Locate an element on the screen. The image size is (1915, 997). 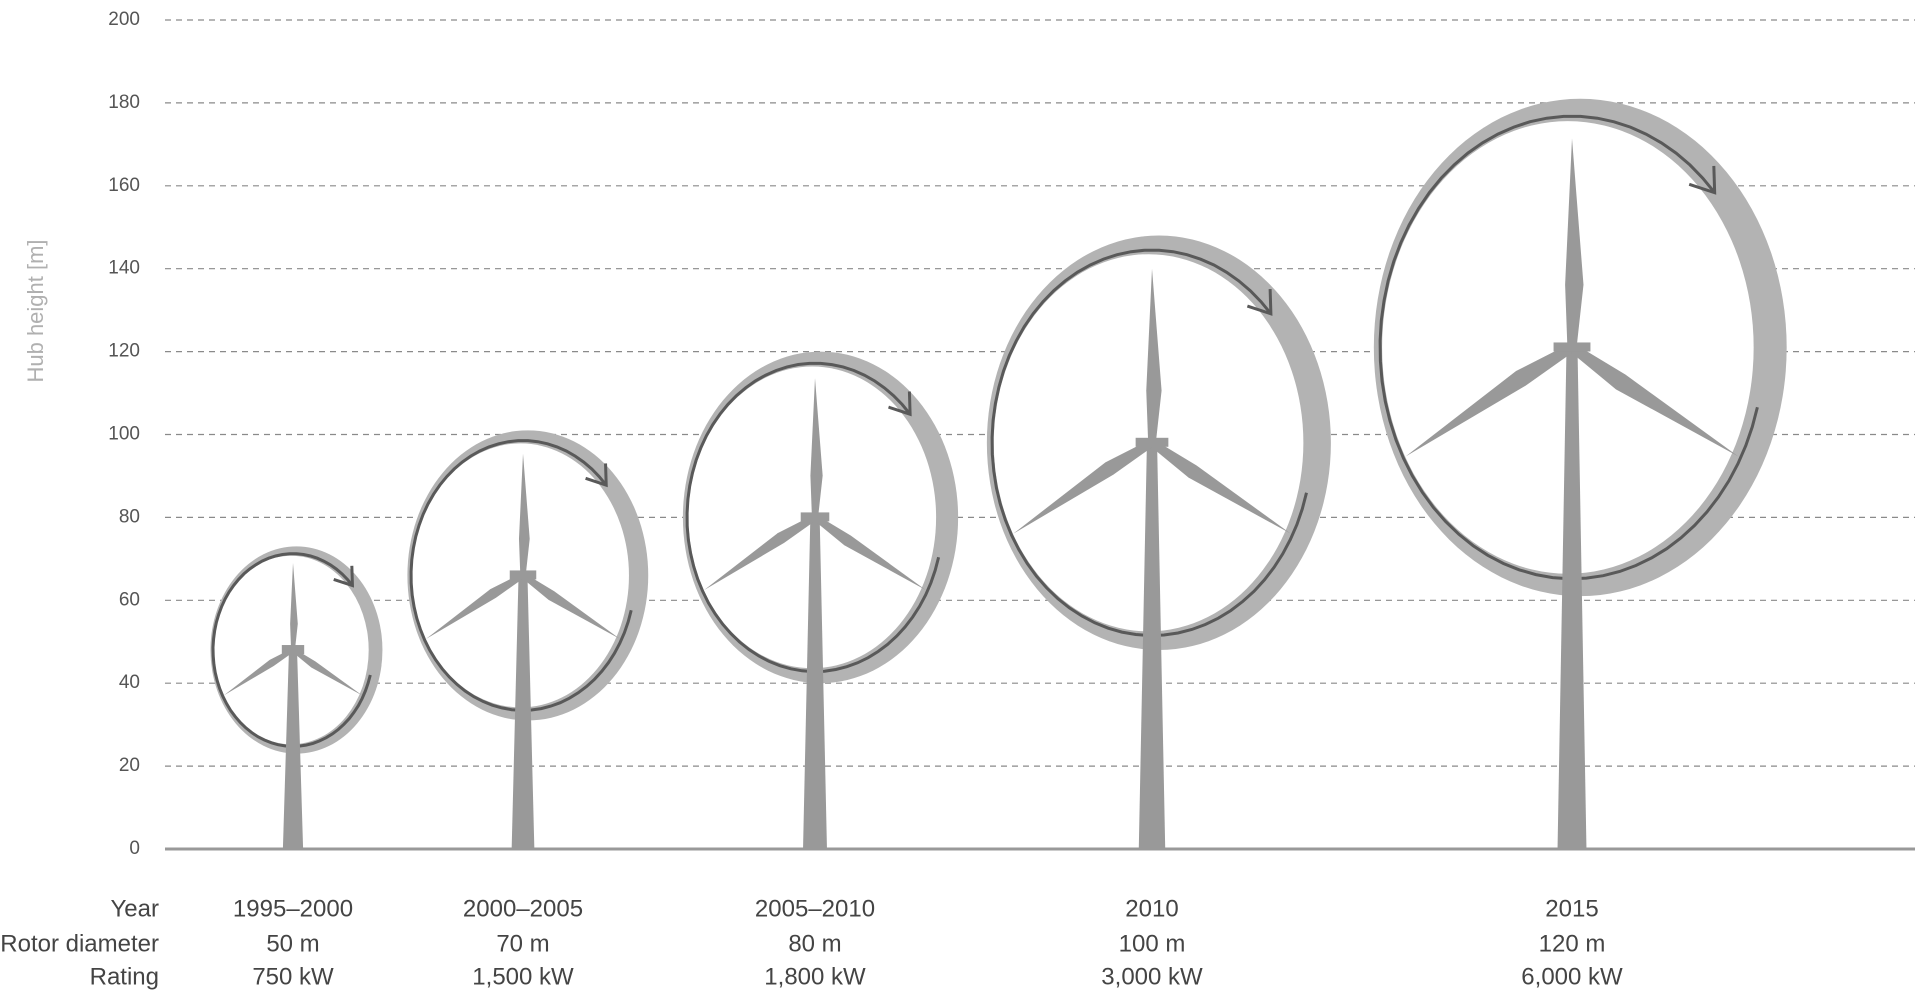
y-tick-label: 20 is located at coordinates (129, 765).